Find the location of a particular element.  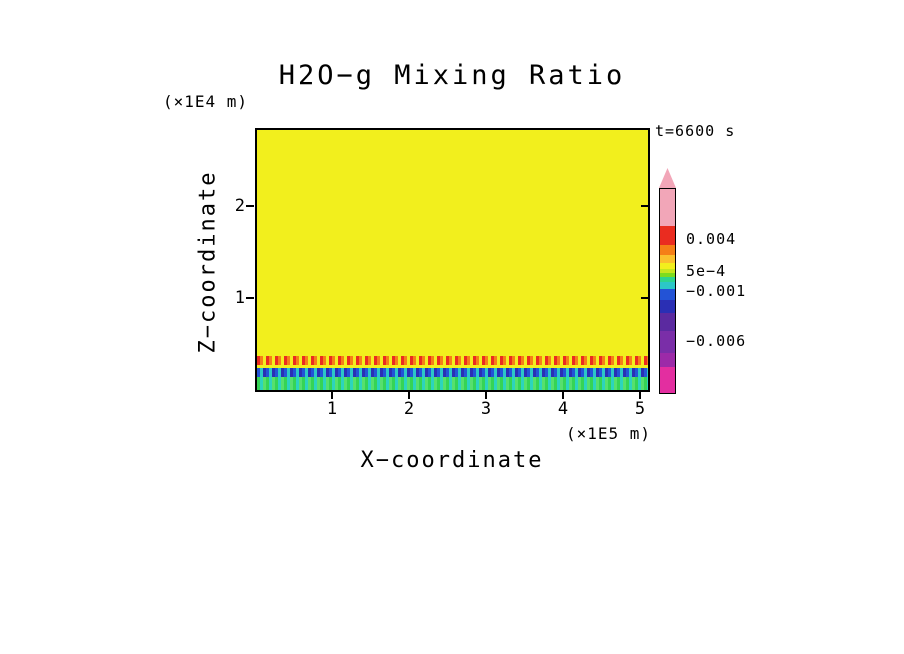

x-tick-label: 2 is located at coordinates (409, 409).